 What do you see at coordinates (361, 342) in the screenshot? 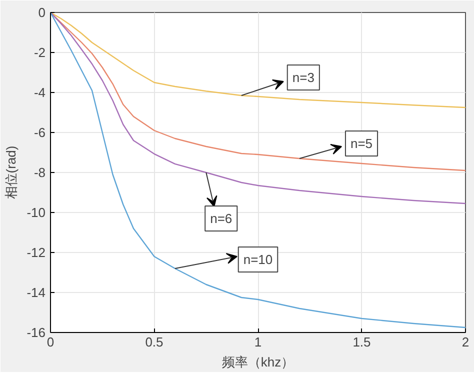
I see `x-tick-label: 1.5` at bounding box center [361, 342].